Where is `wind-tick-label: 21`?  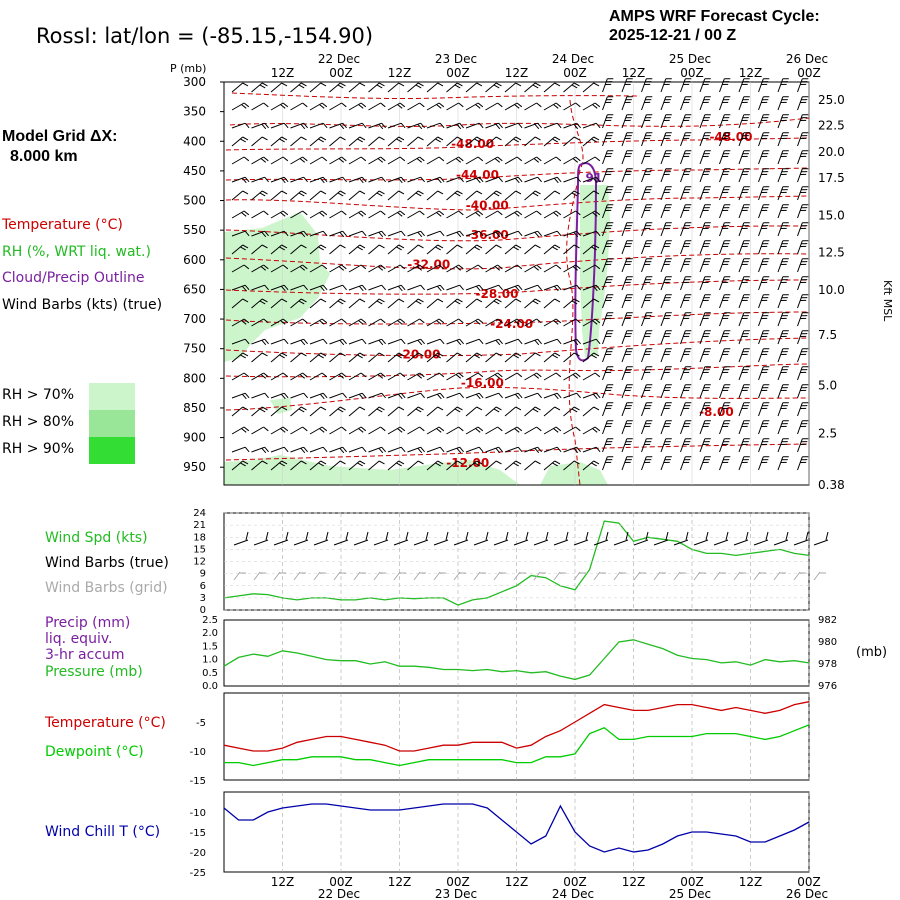 wind-tick-label: 21 is located at coordinates (199, 525).